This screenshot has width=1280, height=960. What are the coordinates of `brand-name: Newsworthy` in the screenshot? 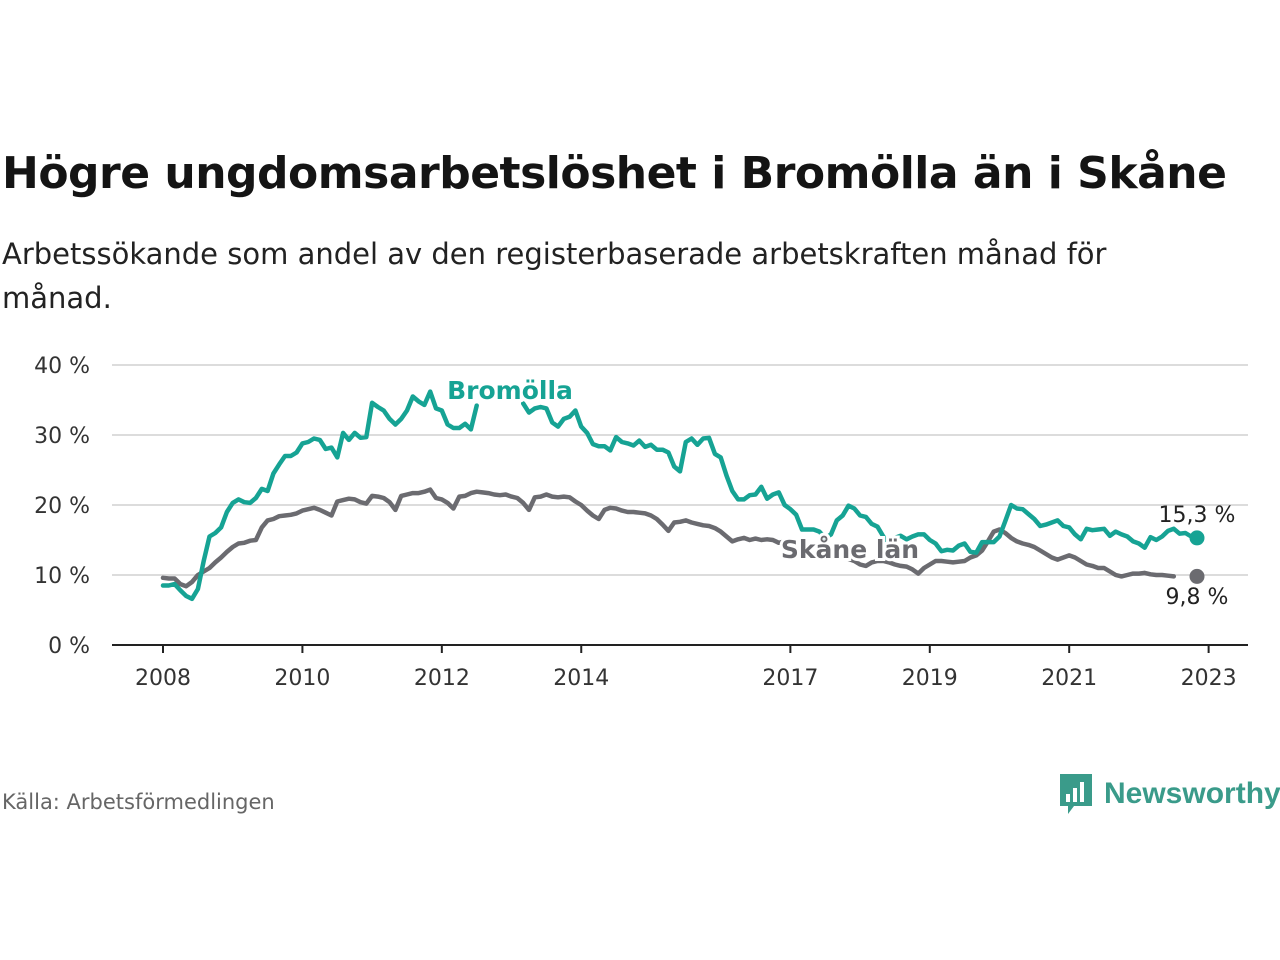 It's located at (1192, 793).